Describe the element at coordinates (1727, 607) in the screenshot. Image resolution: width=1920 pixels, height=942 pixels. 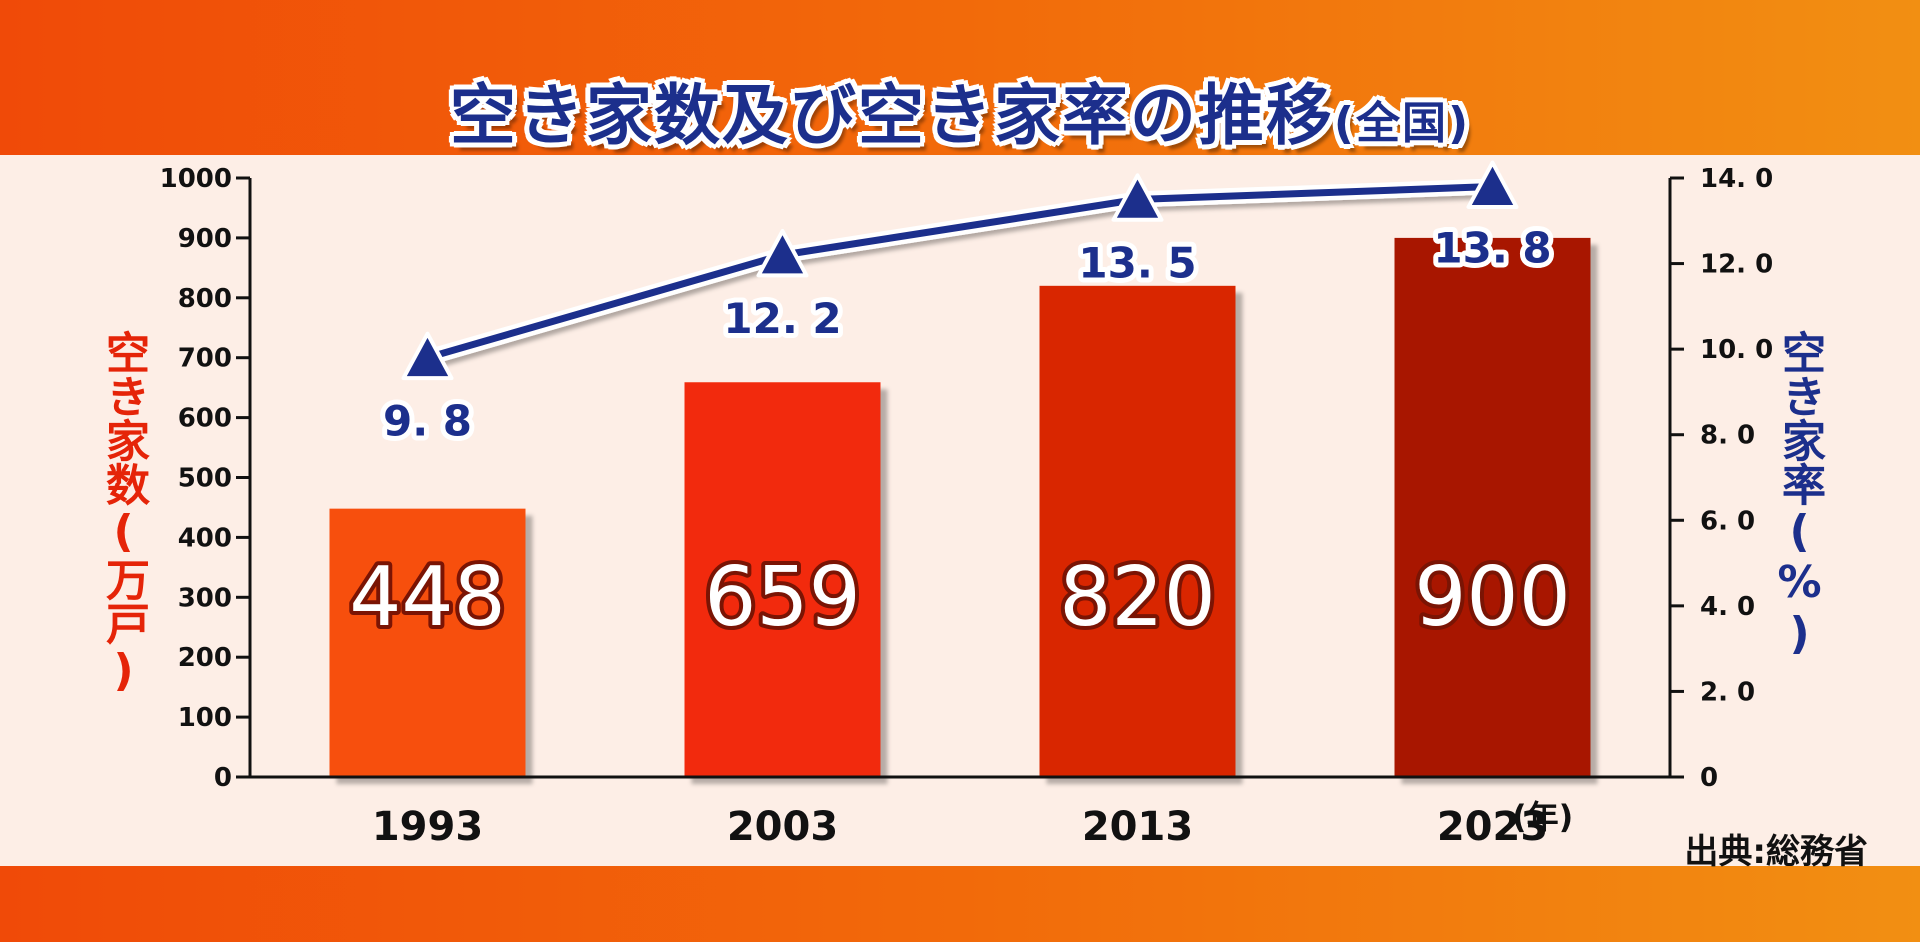
I see `y-right-tick-label: 4. 0` at that location.